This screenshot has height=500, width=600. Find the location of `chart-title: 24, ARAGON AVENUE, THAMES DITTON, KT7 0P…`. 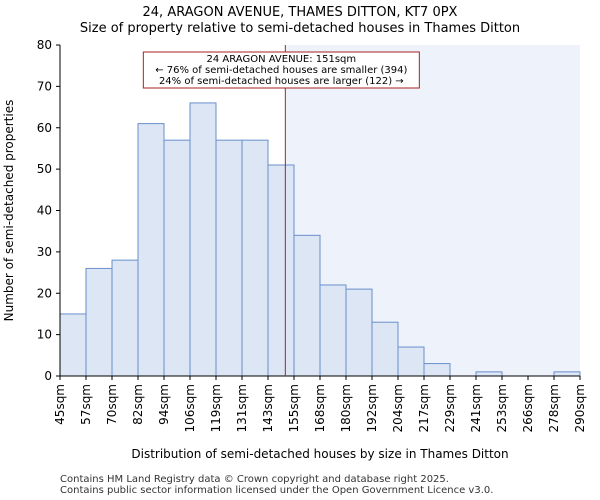

chart-title: 24, ARAGON AVENUE, THAMES DITTON, KT7 0P… is located at coordinates (300, 12).